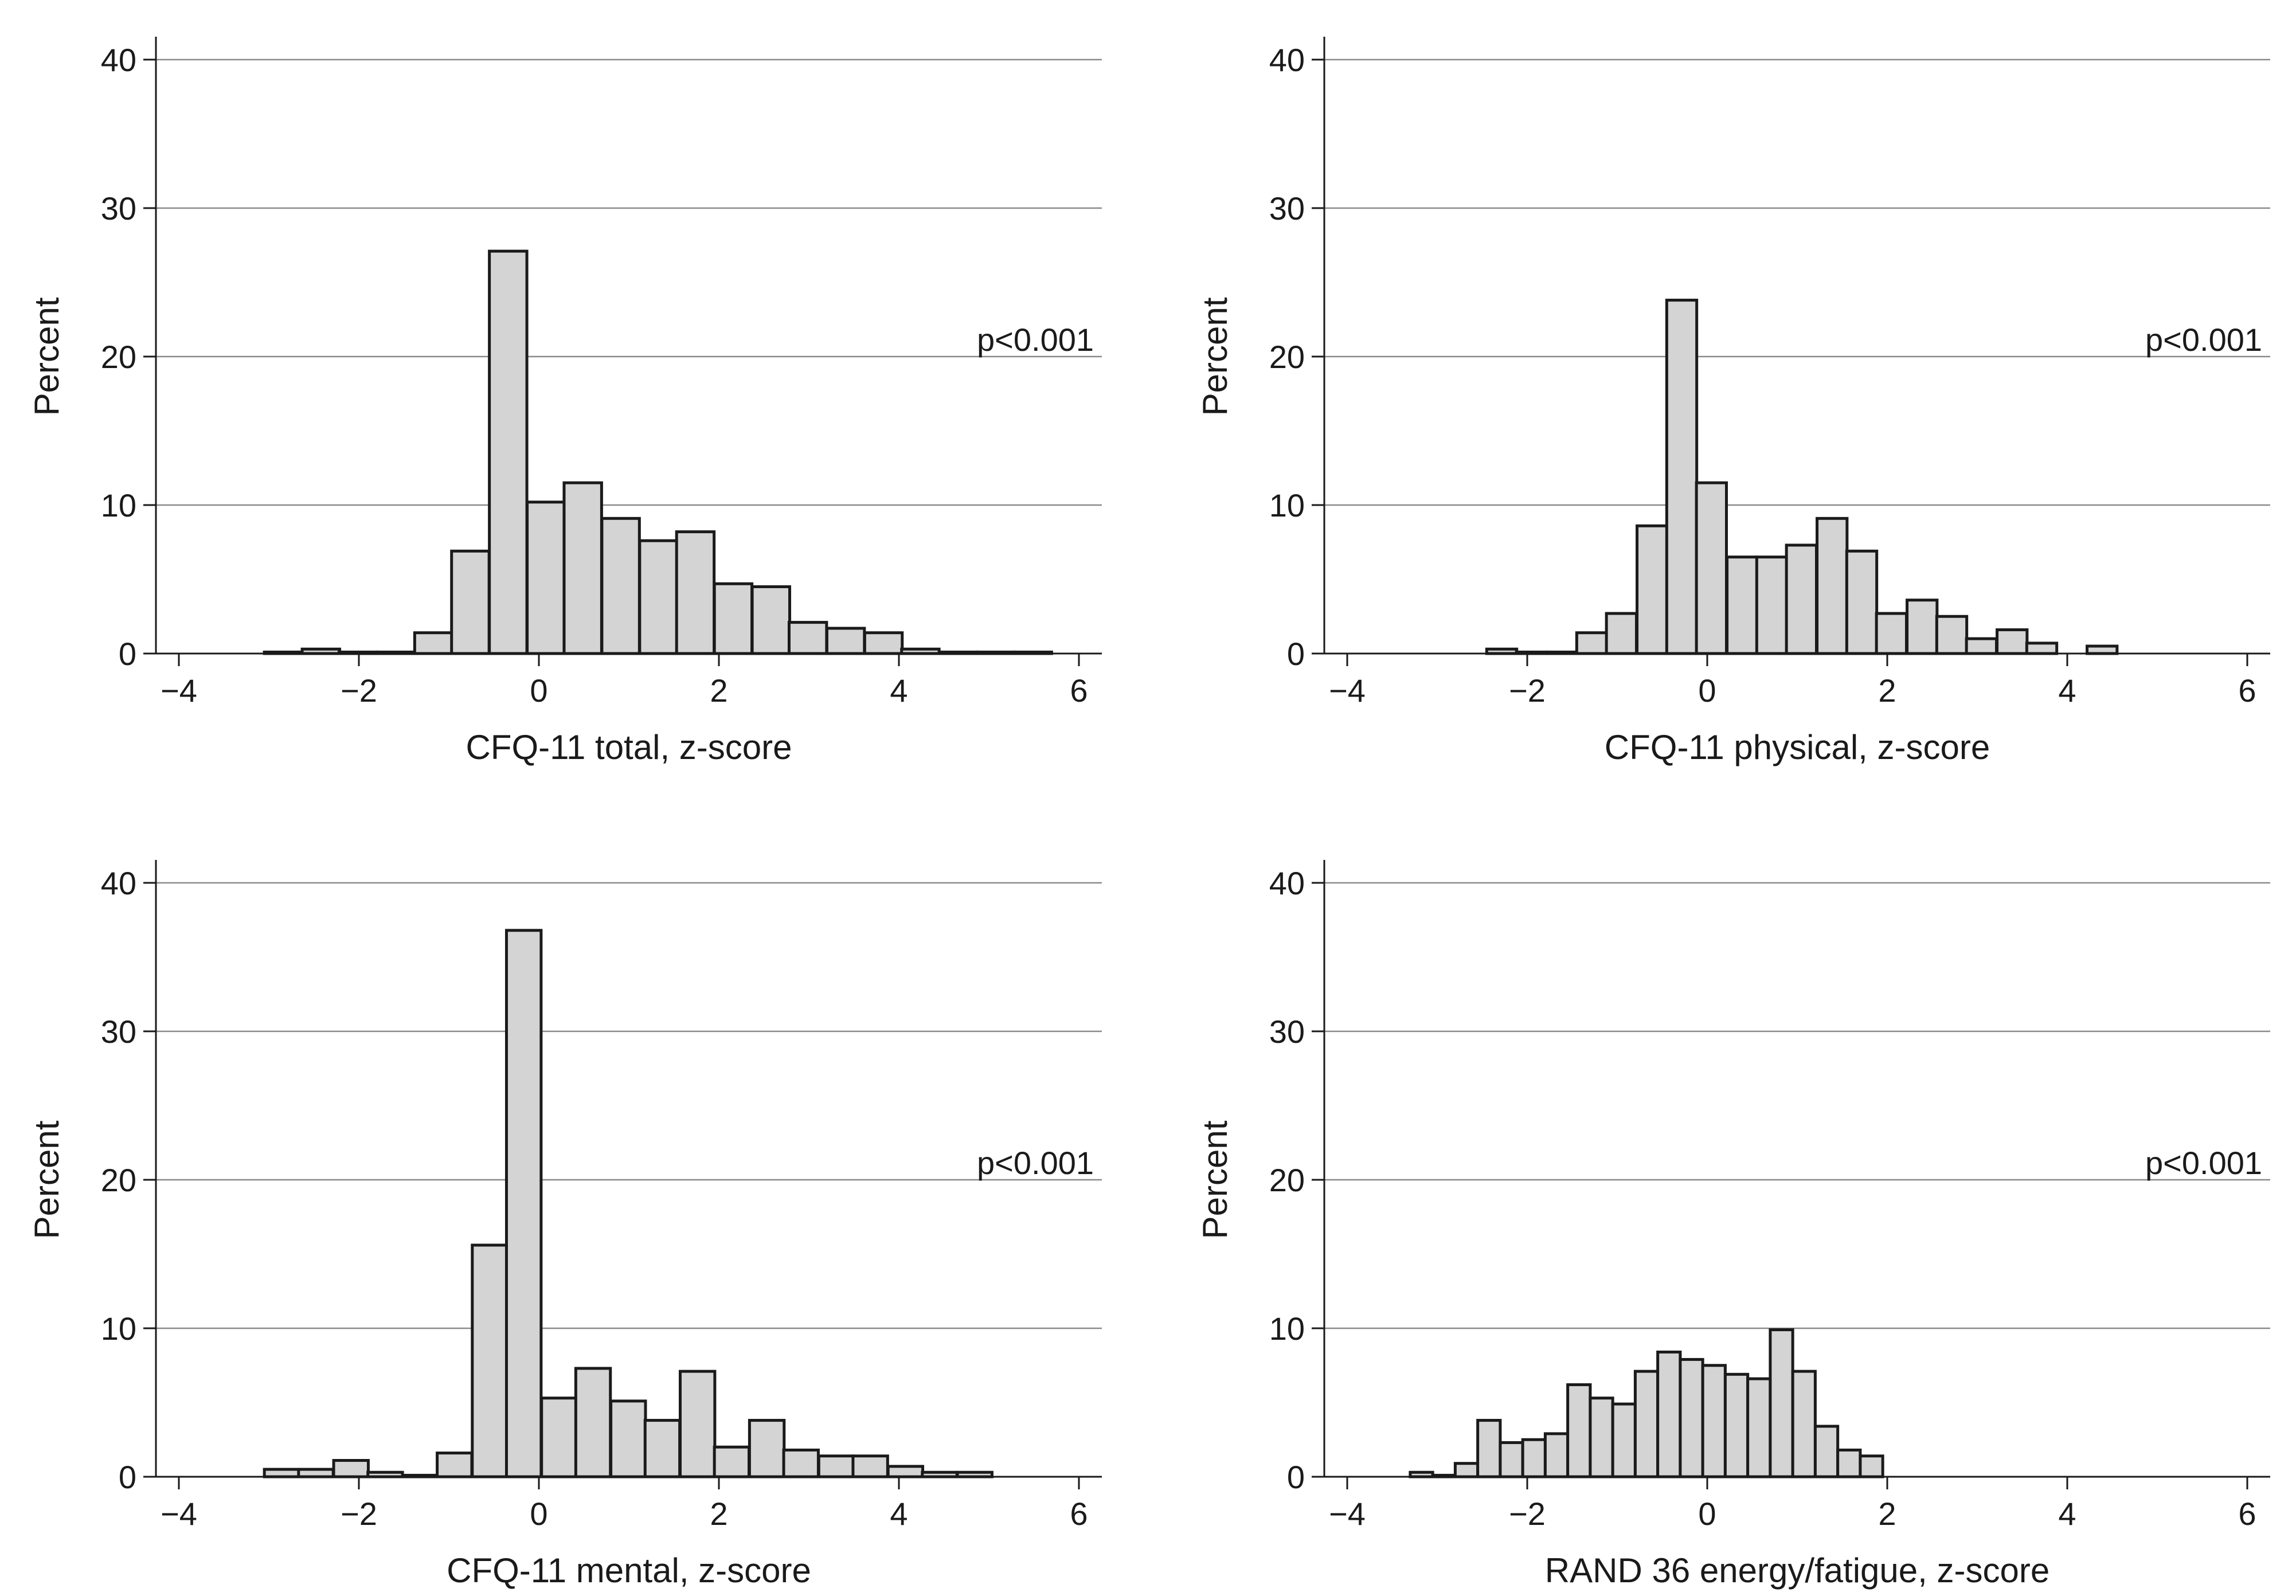  I want to click on x-tick-label: 6, so click(1079, 690).